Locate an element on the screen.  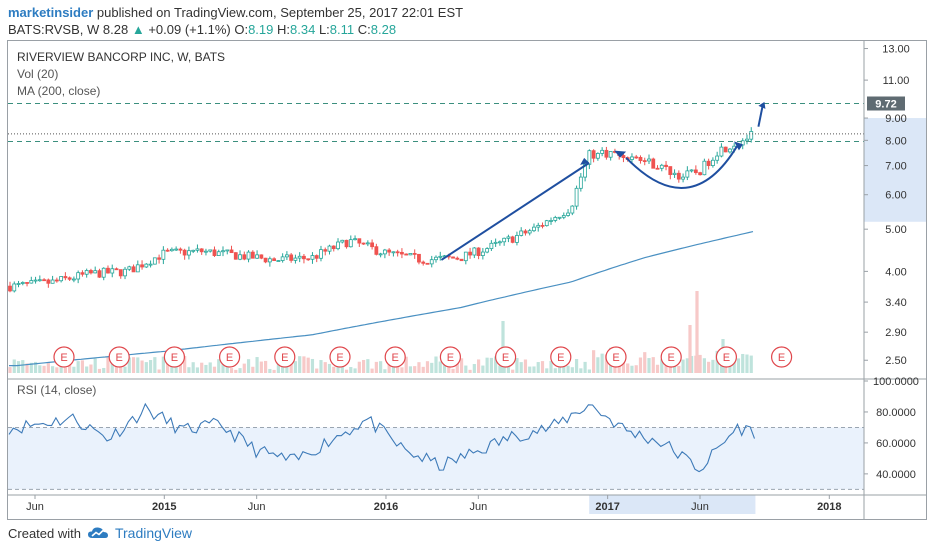
close-label: C: is located at coordinates (364, 29).